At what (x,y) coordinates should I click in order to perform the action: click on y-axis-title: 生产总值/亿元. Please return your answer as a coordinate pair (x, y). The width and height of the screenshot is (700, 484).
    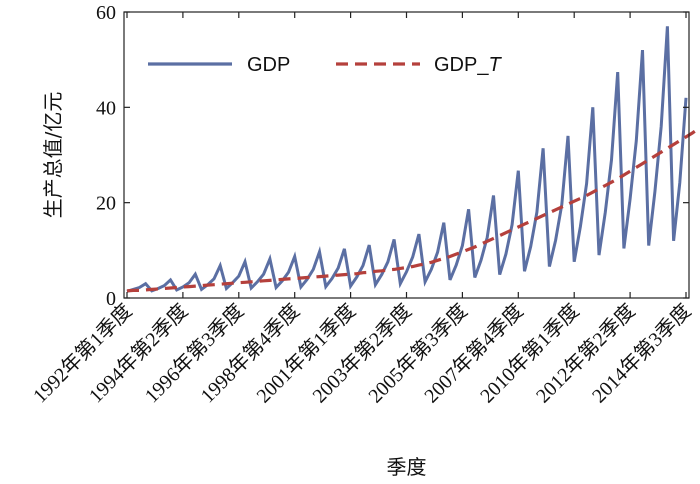
    Looking at the image, I should click on (53, 155).